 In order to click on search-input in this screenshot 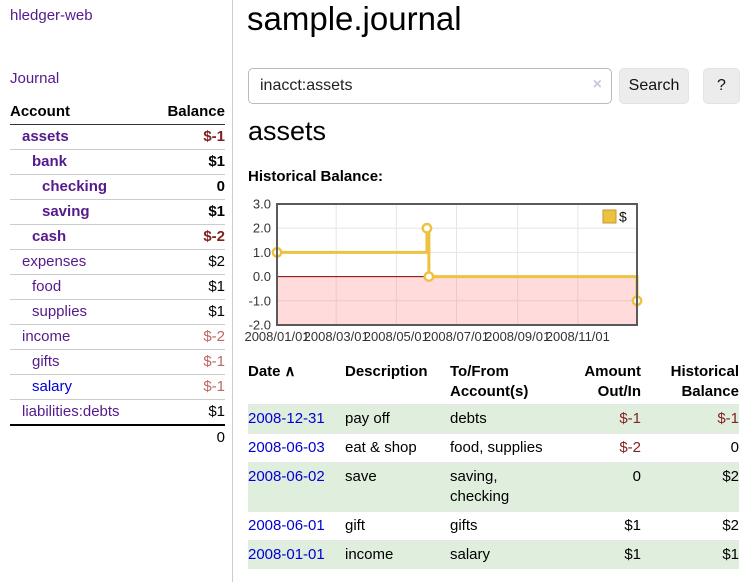, I will do `click(430, 86)`.